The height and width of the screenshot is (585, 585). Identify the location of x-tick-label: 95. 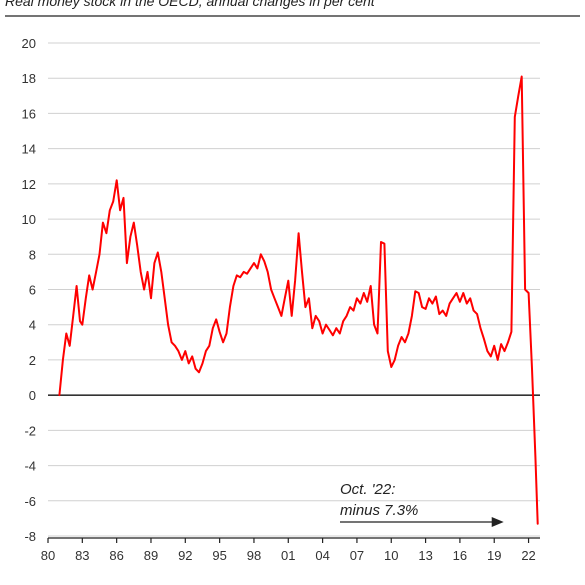
(219, 555).